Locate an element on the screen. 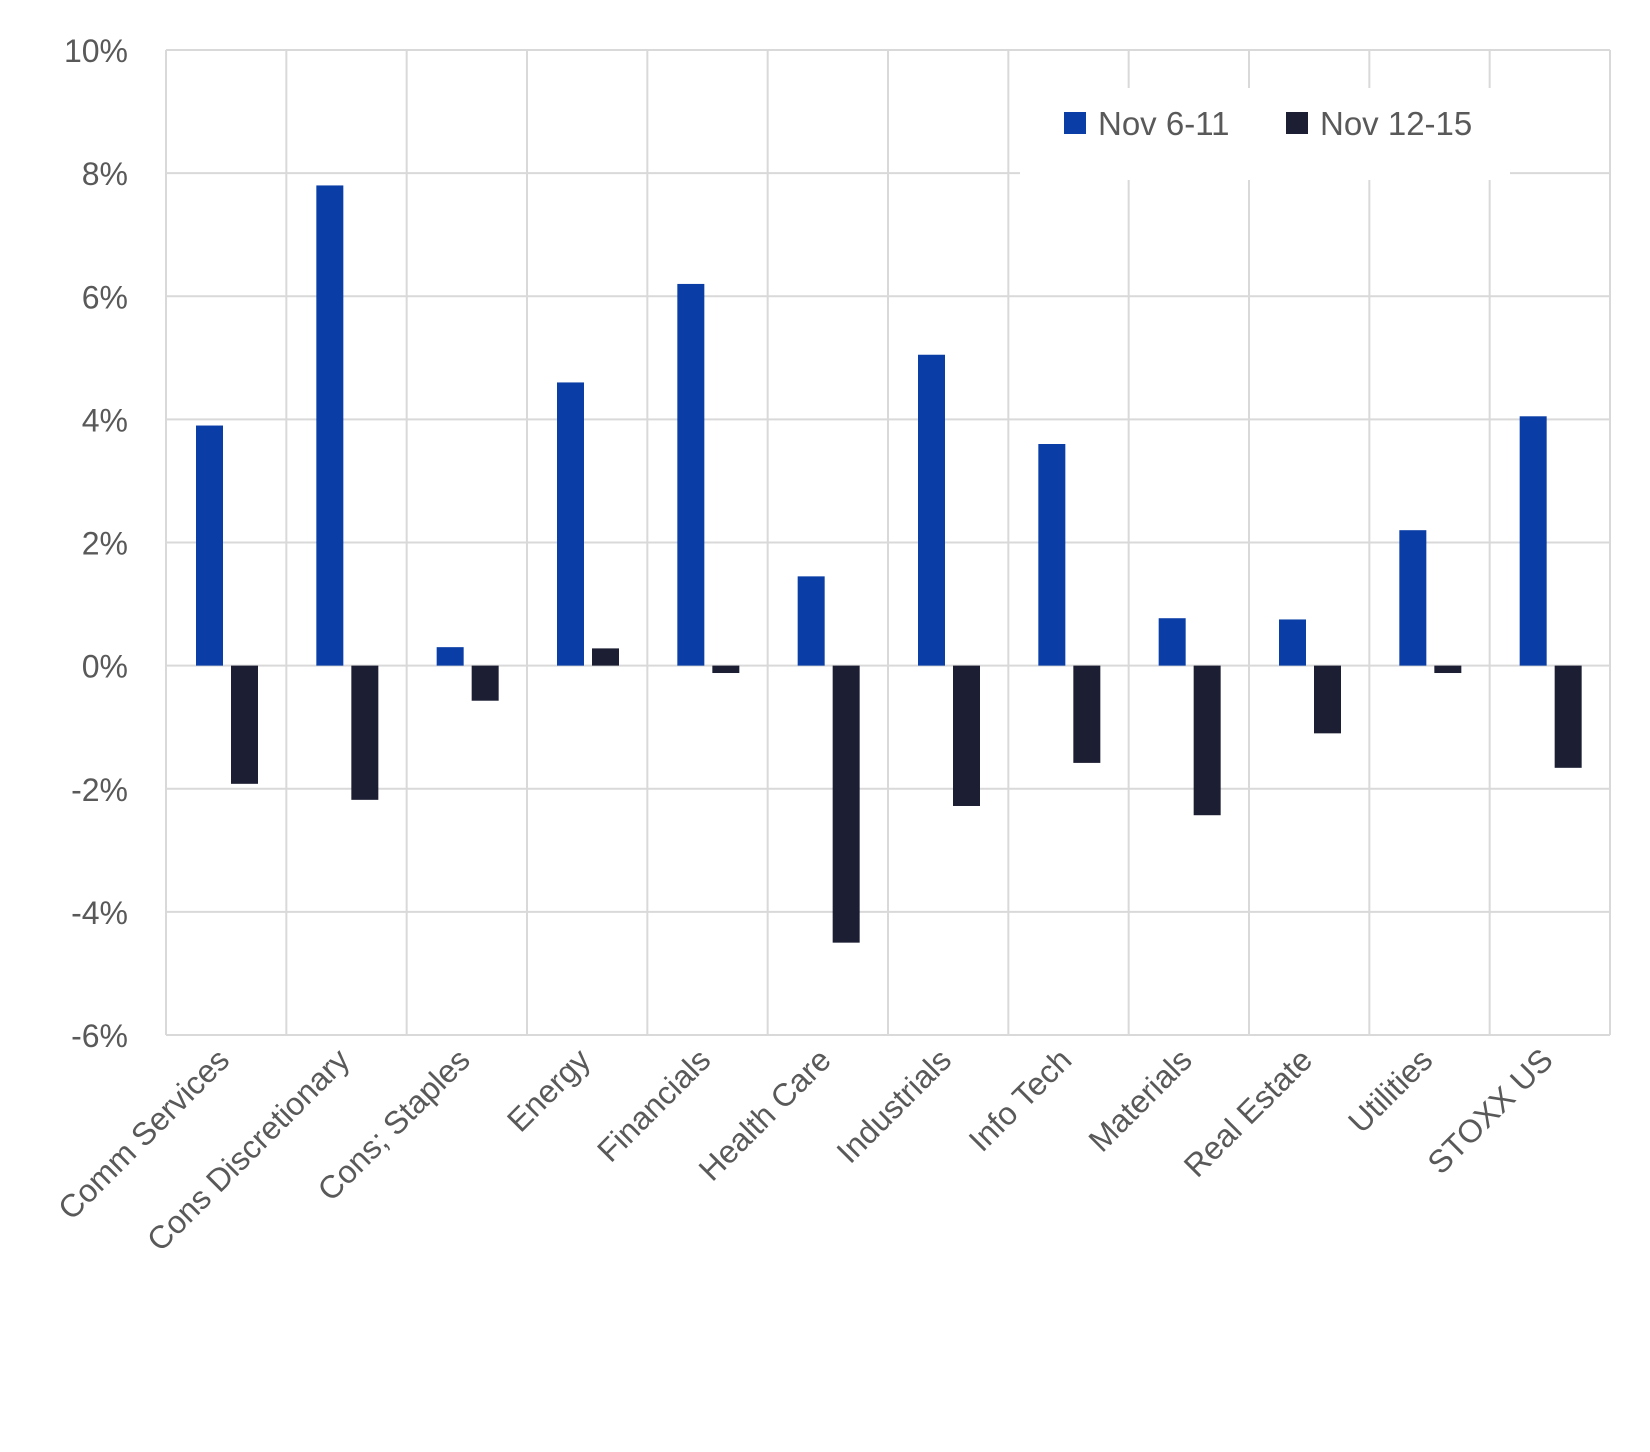  legend-background is located at coordinates (1265, 134).